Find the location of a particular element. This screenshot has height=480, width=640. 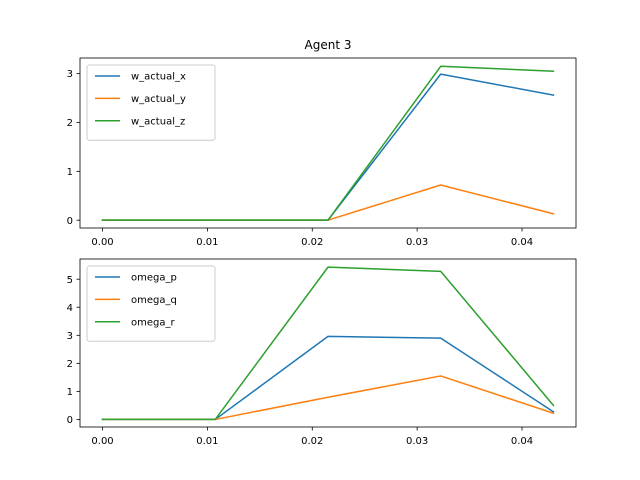

y-axis-ticks: 0 1 2 3 4 5 is located at coordinates (73, 350).